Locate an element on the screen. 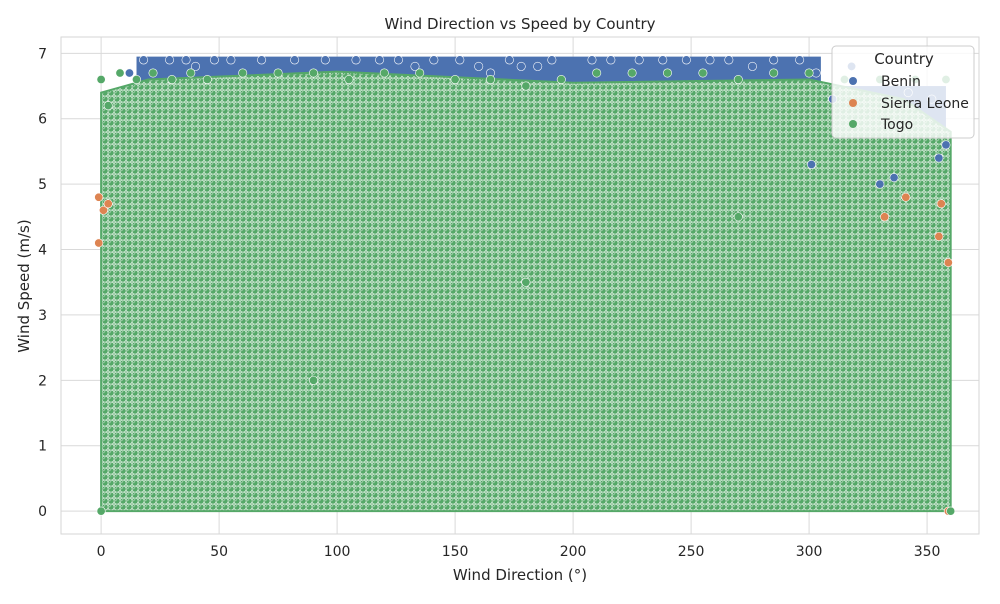 Image resolution: width=1000 pixels, height=604 pixels. legend: Country Benin Sierra Leone Togo is located at coordinates (903, 92).